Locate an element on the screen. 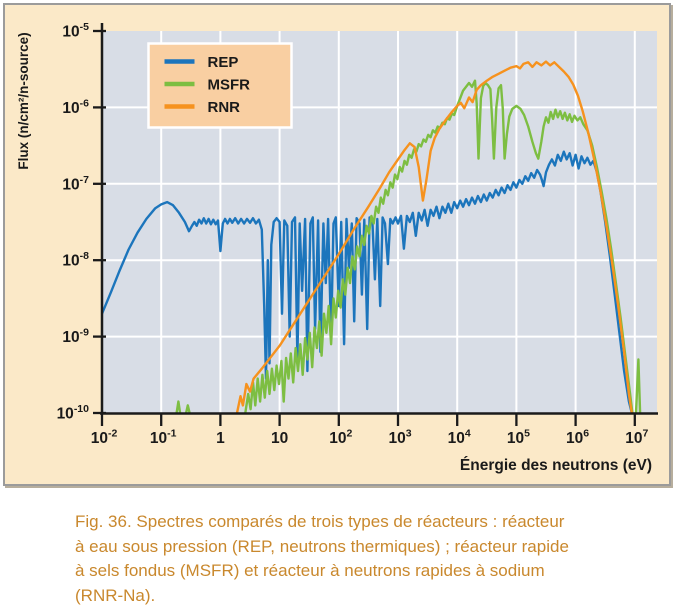  legend: REP MSFR RNR is located at coordinates (220, 85).